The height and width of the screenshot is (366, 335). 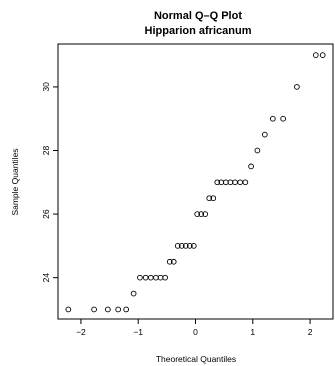 I want to click on y-tick-label: 24, so click(x=46, y=278).